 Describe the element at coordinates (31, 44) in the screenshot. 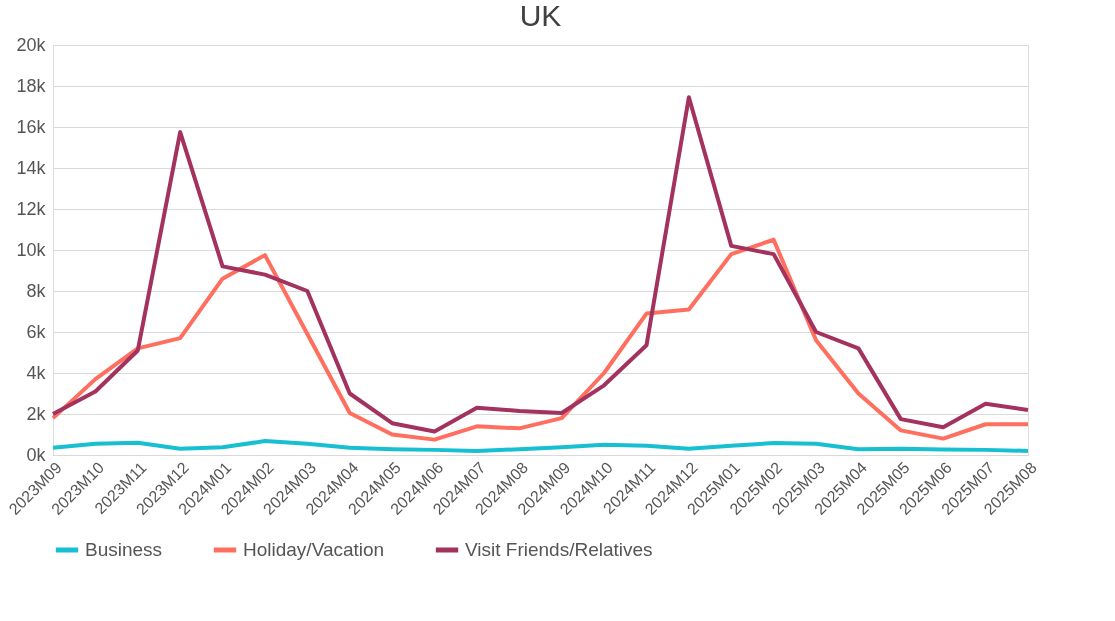

I see `y-tick-label: 20k` at that location.